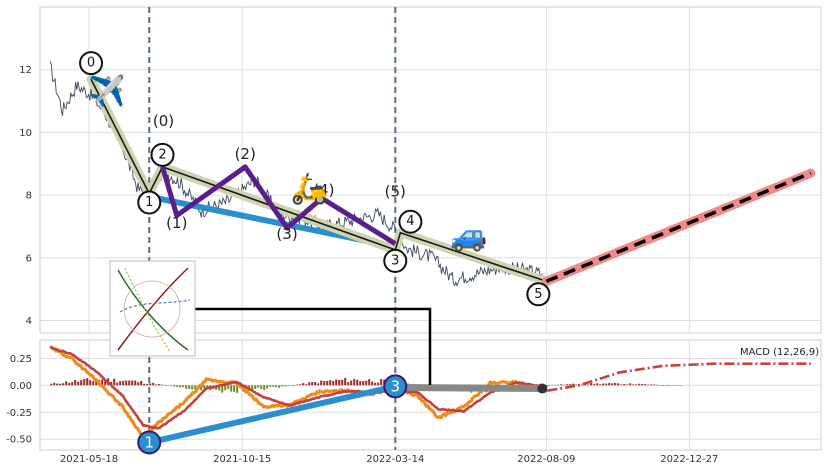  What do you see at coordinates (25, 70) in the screenshot?
I see `y-tick-price-4: 12` at bounding box center [25, 70].